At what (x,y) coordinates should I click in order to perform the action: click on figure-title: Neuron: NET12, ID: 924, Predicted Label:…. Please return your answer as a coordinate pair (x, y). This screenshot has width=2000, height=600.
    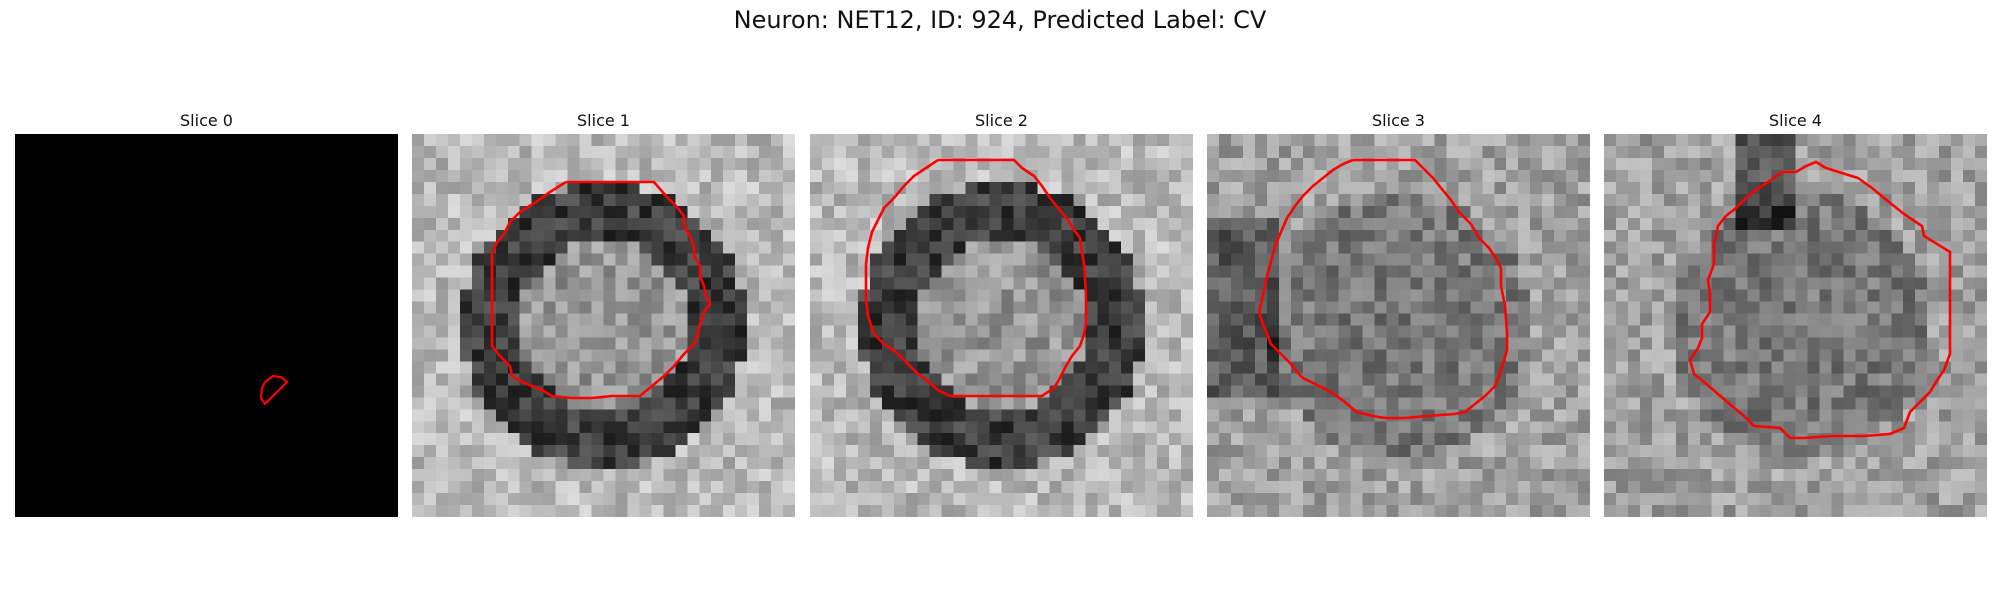
    Looking at the image, I should click on (1000, 20).